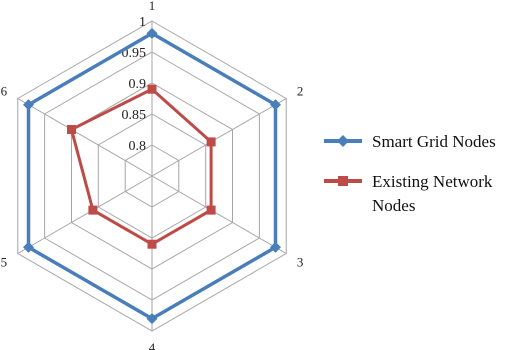  What do you see at coordinates (300, 91) in the screenshot?
I see `axis-label-2: 2` at bounding box center [300, 91].